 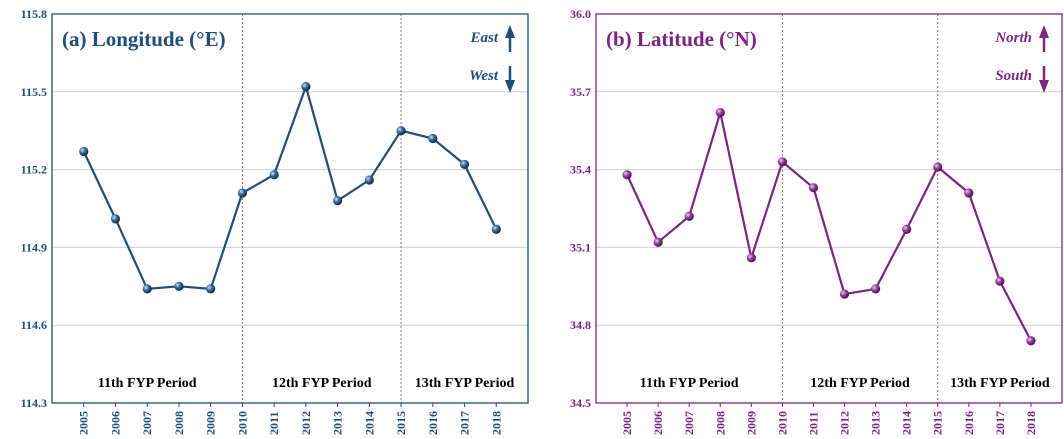 I want to click on panel-title: (a) Longitude (°E), so click(x=144, y=39).